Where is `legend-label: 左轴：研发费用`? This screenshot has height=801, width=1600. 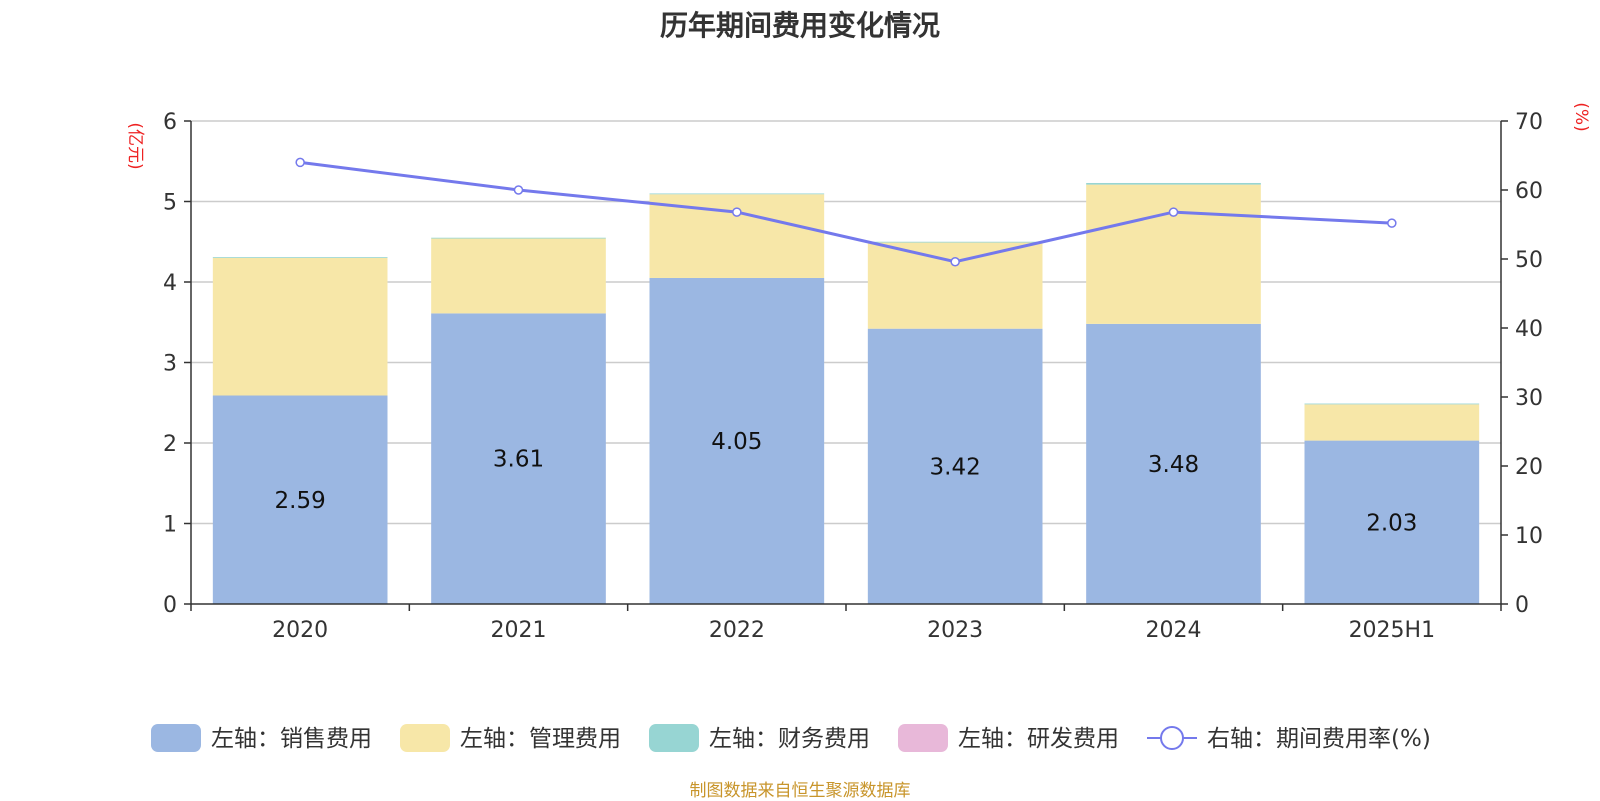 legend-label: 左轴：研发费用 is located at coordinates (1038, 739).